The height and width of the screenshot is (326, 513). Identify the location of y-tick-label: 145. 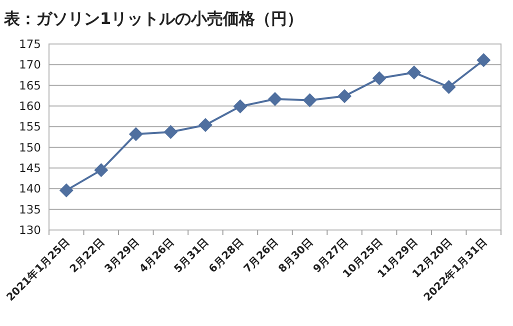
(30, 168).